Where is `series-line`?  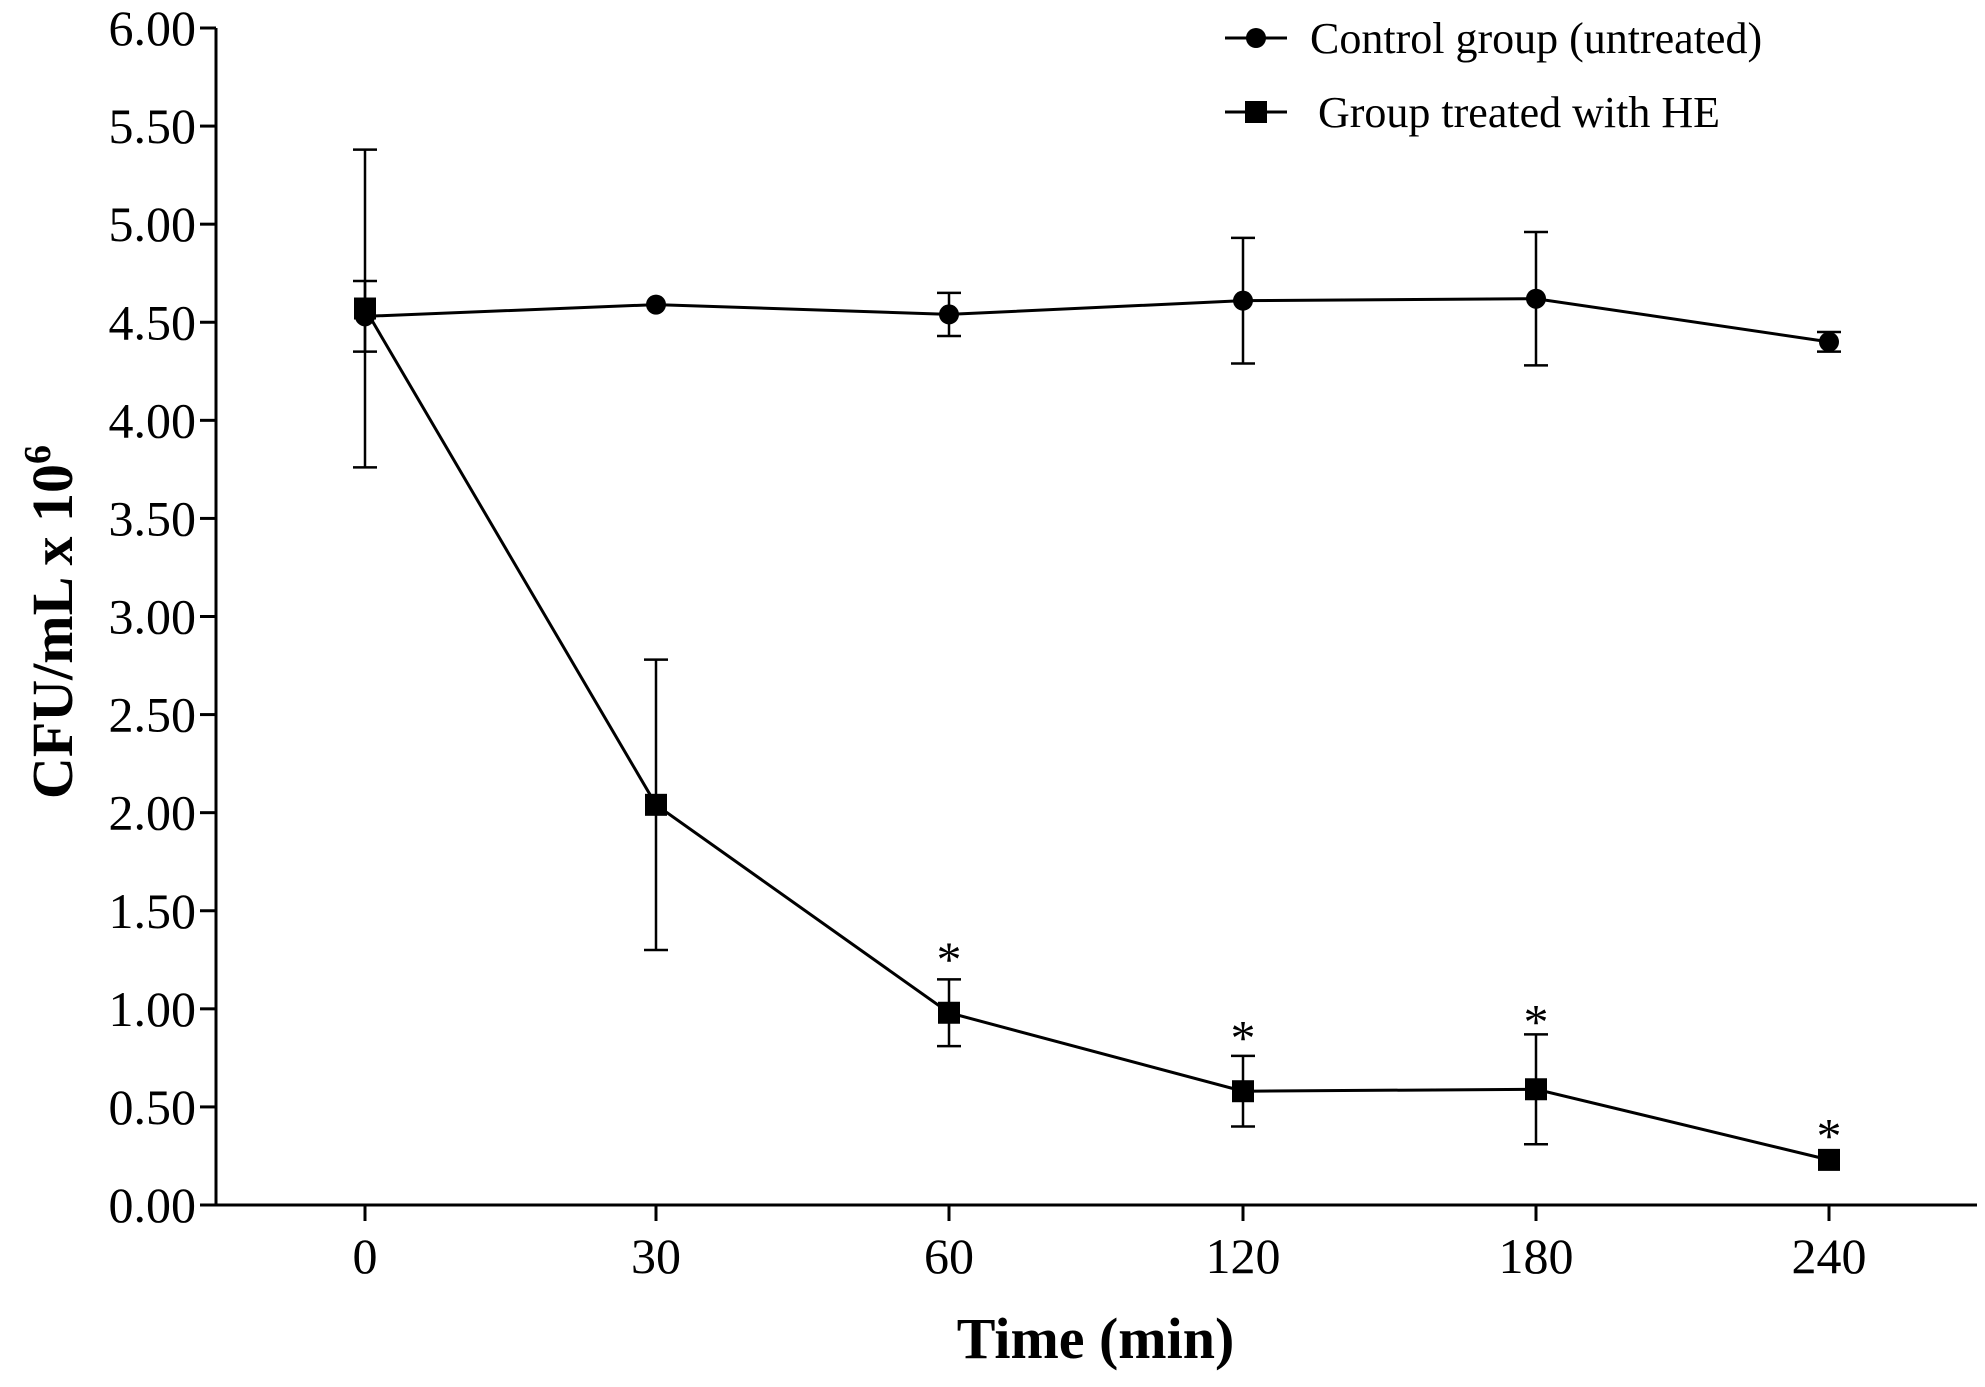 series-line is located at coordinates (1097, 320).